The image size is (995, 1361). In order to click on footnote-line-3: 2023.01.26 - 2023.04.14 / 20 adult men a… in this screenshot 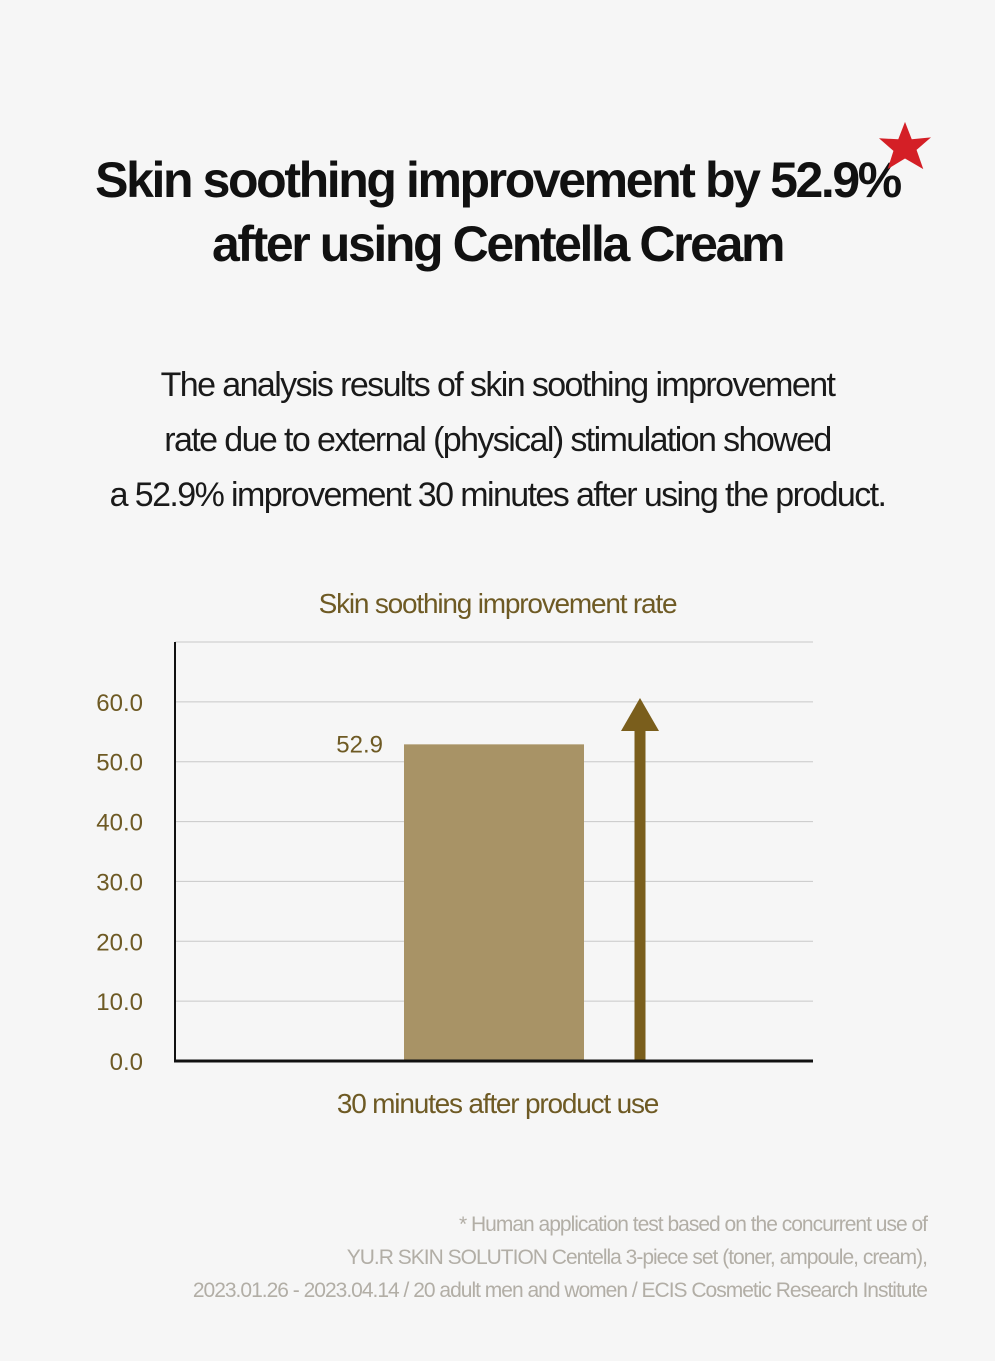, I will do `click(560, 1290)`.